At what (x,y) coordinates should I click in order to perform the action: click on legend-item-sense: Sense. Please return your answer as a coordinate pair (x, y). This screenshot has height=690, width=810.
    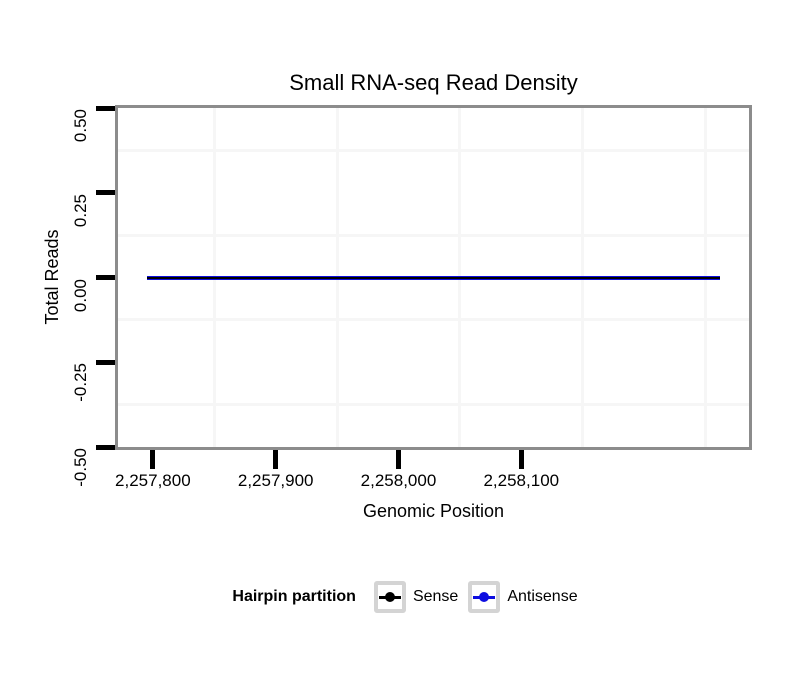
    Looking at the image, I should click on (416, 597).